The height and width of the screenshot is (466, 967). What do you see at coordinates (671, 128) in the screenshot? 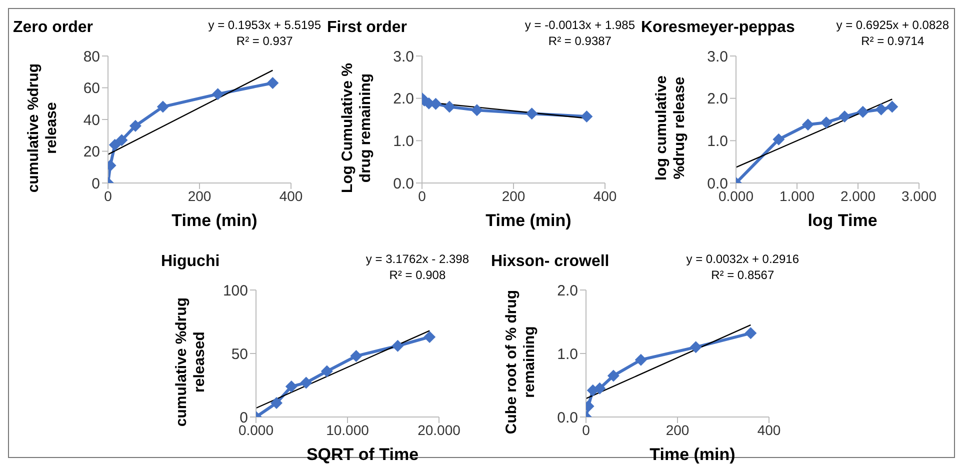
I see `y-axis-title: log cumulative %drug release` at bounding box center [671, 128].